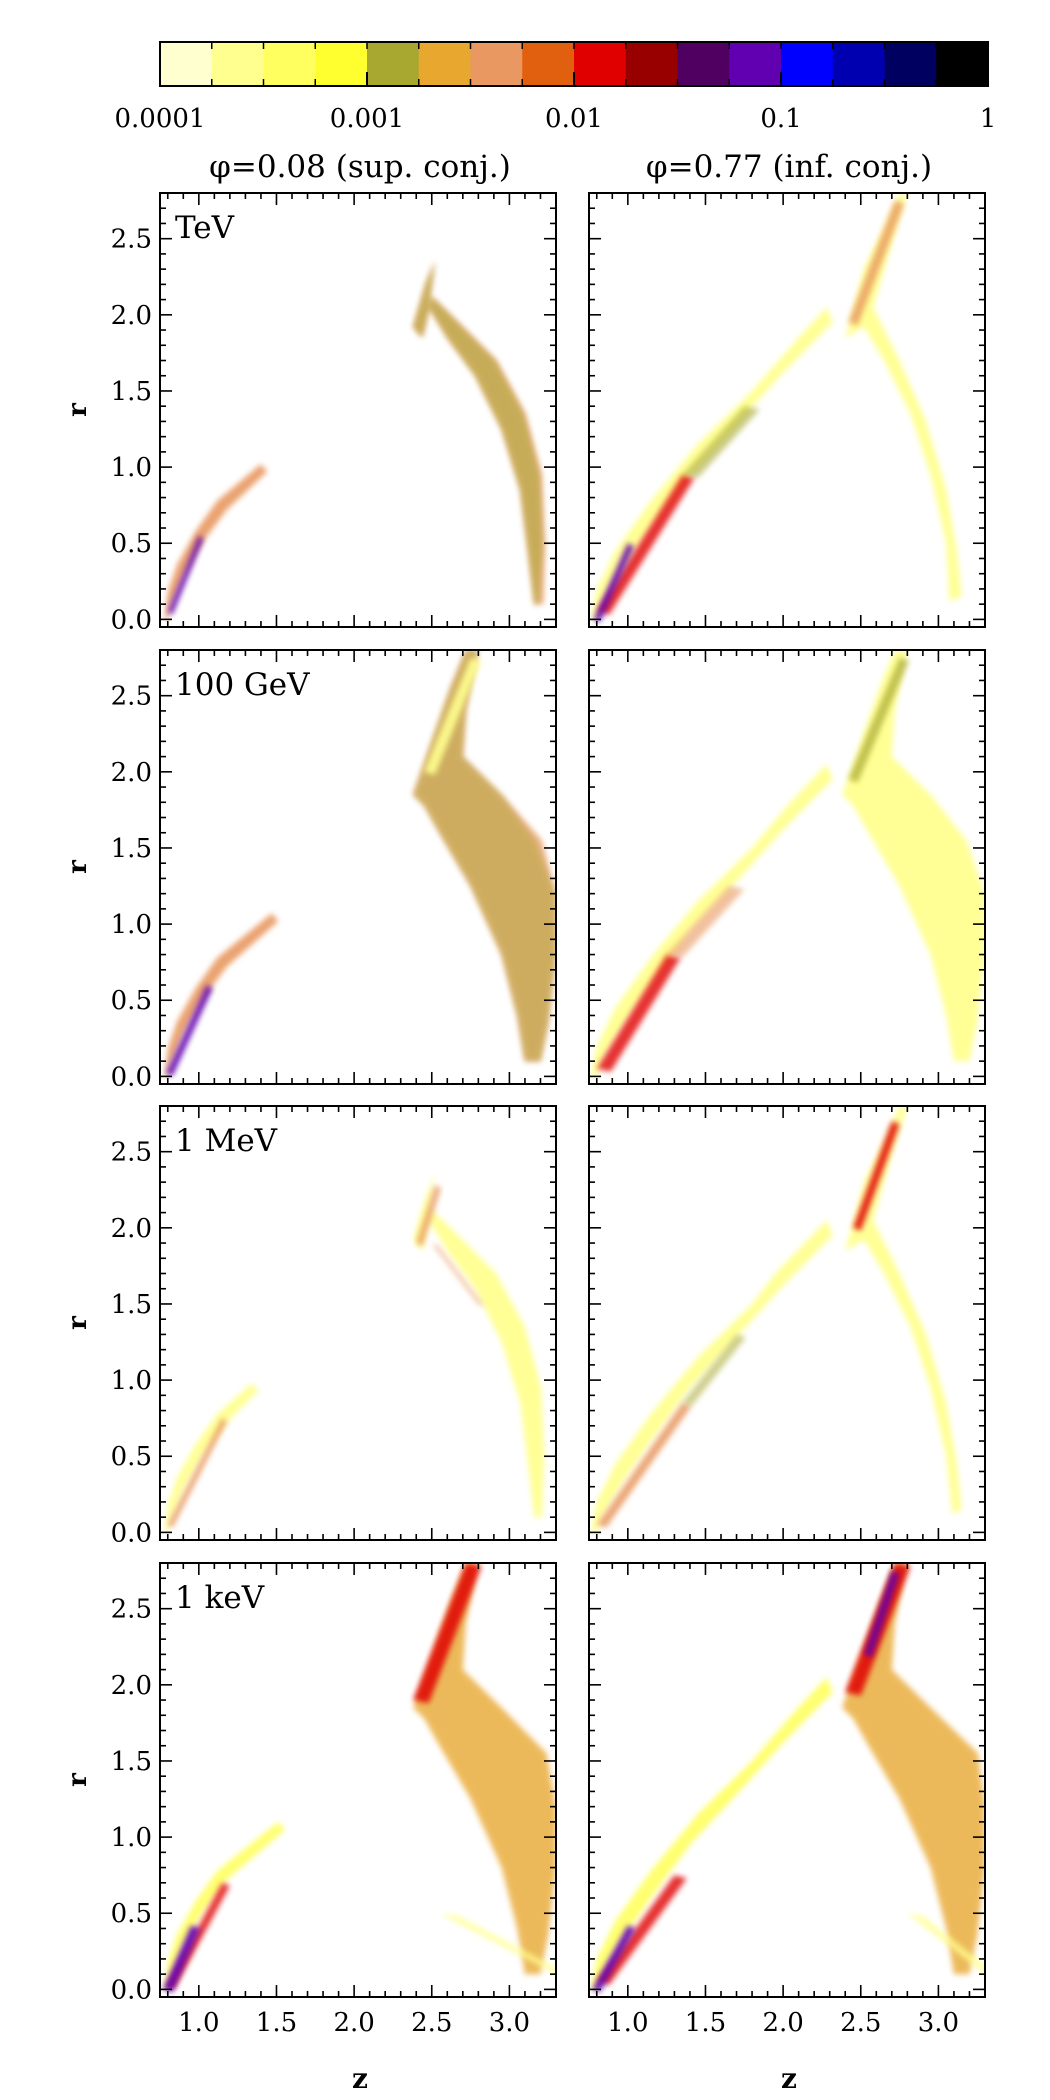 The width and height of the screenshot is (1050, 2100). Describe the element at coordinates (78, 1323) in the screenshot. I see `y-axis-title-row-3: r` at that location.